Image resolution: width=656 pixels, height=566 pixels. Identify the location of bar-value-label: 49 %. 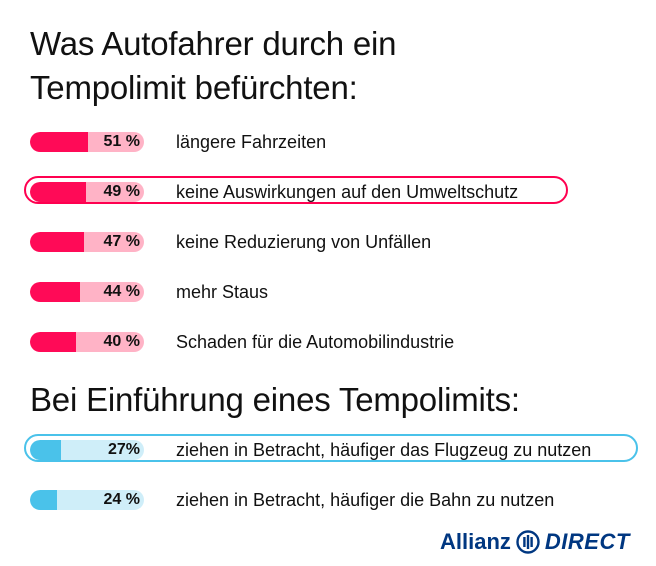
(121, 191).